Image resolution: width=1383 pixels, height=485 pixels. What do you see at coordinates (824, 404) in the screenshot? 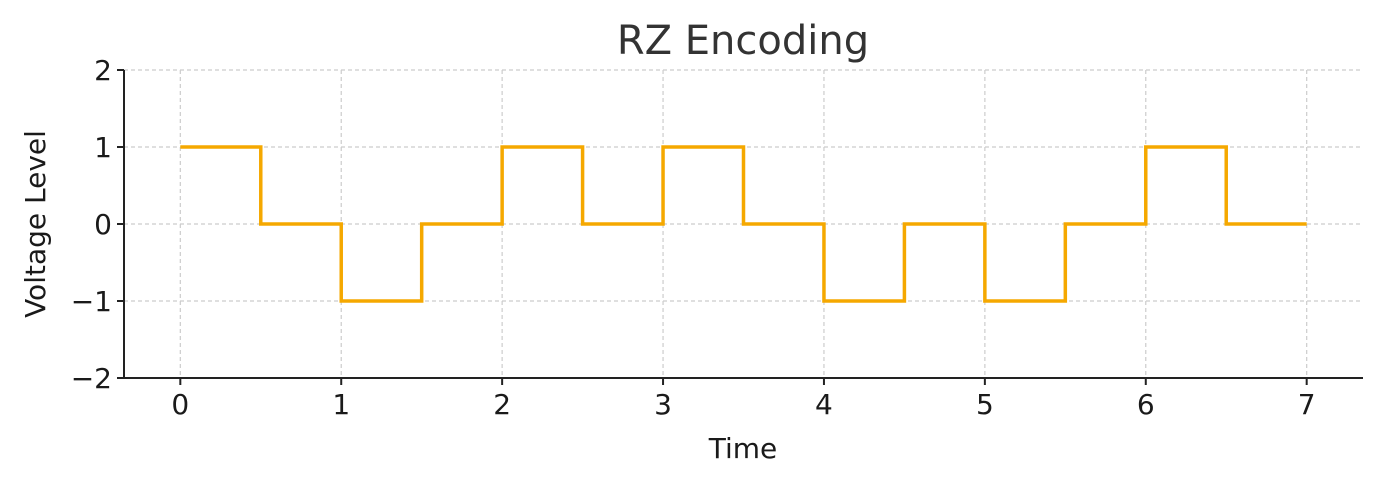
I see `x-tick-label: 4` at bounding box center [824, 404].